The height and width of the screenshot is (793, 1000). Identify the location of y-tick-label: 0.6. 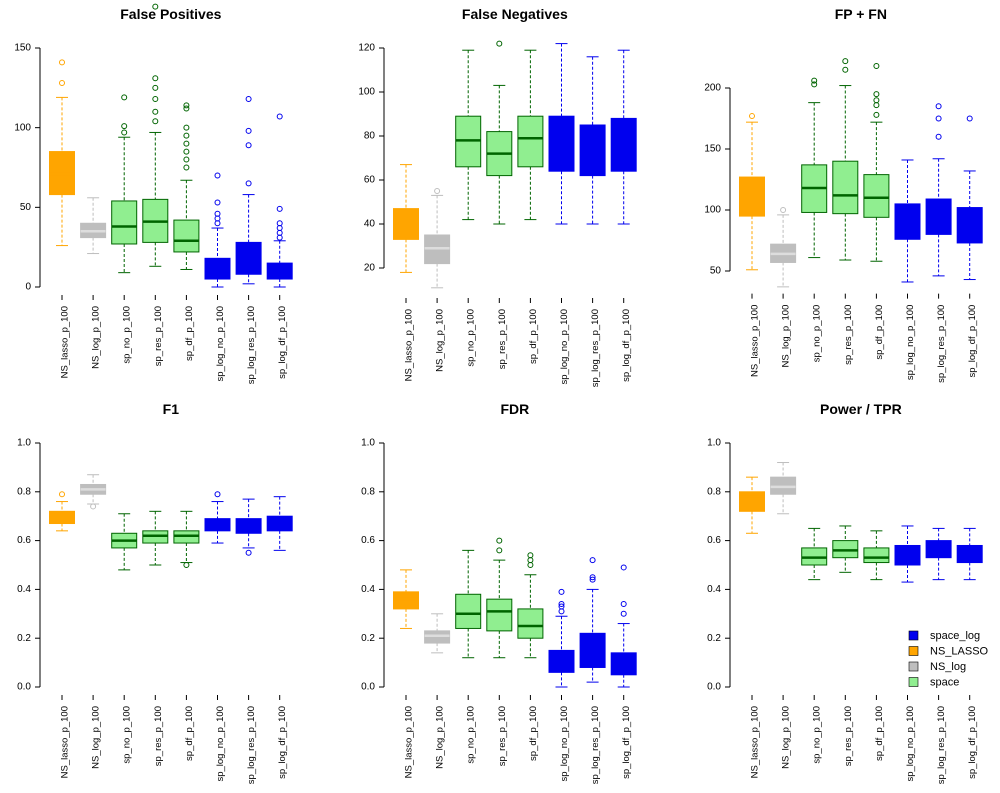
(714, 540).